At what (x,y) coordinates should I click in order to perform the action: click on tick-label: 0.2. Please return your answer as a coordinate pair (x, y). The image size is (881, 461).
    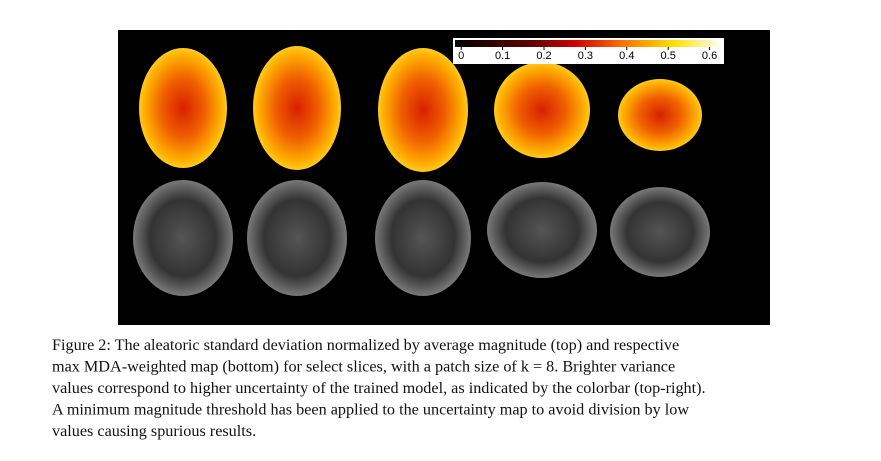
    Looking at the image, I should click on (543, 56).